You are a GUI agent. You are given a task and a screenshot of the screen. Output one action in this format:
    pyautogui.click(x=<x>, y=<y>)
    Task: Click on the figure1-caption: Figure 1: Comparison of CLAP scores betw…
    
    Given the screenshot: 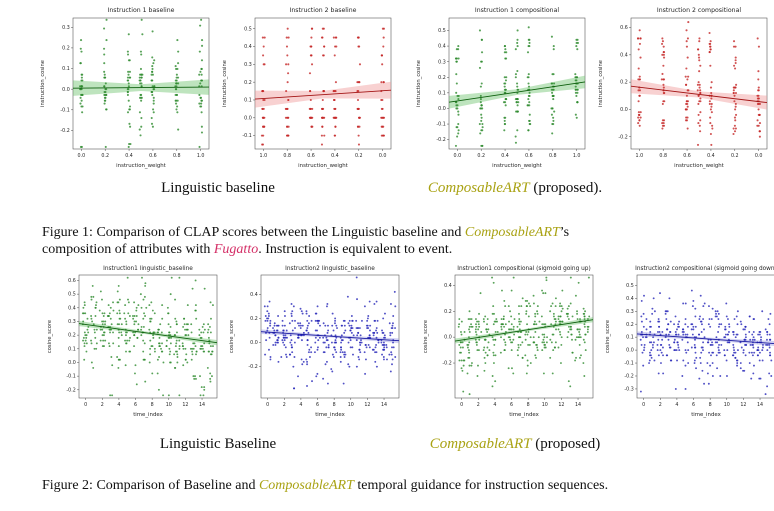 What is the action you would take?
    pyautogui.click(x=392, y=241)
    